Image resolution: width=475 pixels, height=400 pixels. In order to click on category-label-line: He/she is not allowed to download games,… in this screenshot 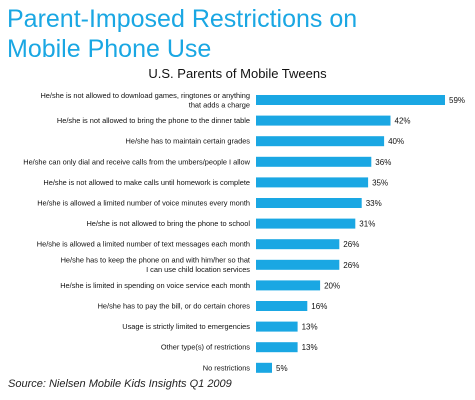, I will do `click(145, 95)`.